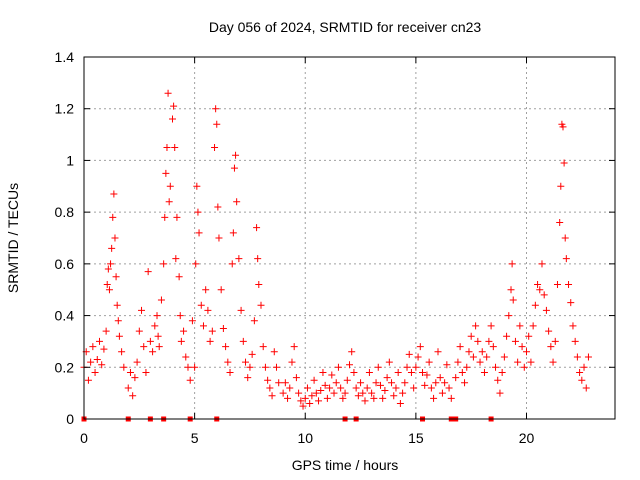 This screenshot has height=480, width=640. Describe the element at coordinates (305, 438) in the screenshot. I see `x-tick-label: 10` at that location.